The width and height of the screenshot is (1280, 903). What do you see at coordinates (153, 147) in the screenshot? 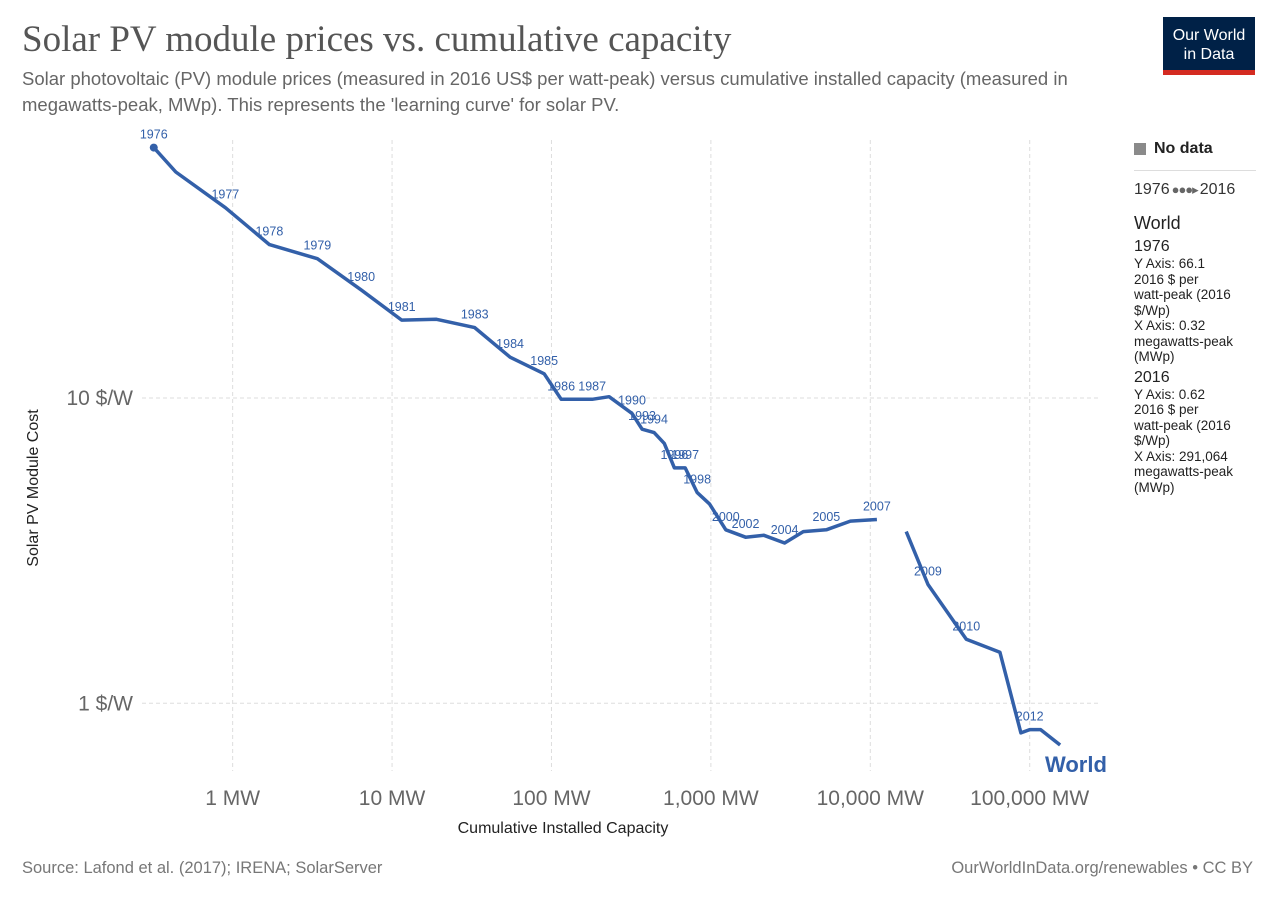
I see `start-marker` at bounding box center [153, 147].